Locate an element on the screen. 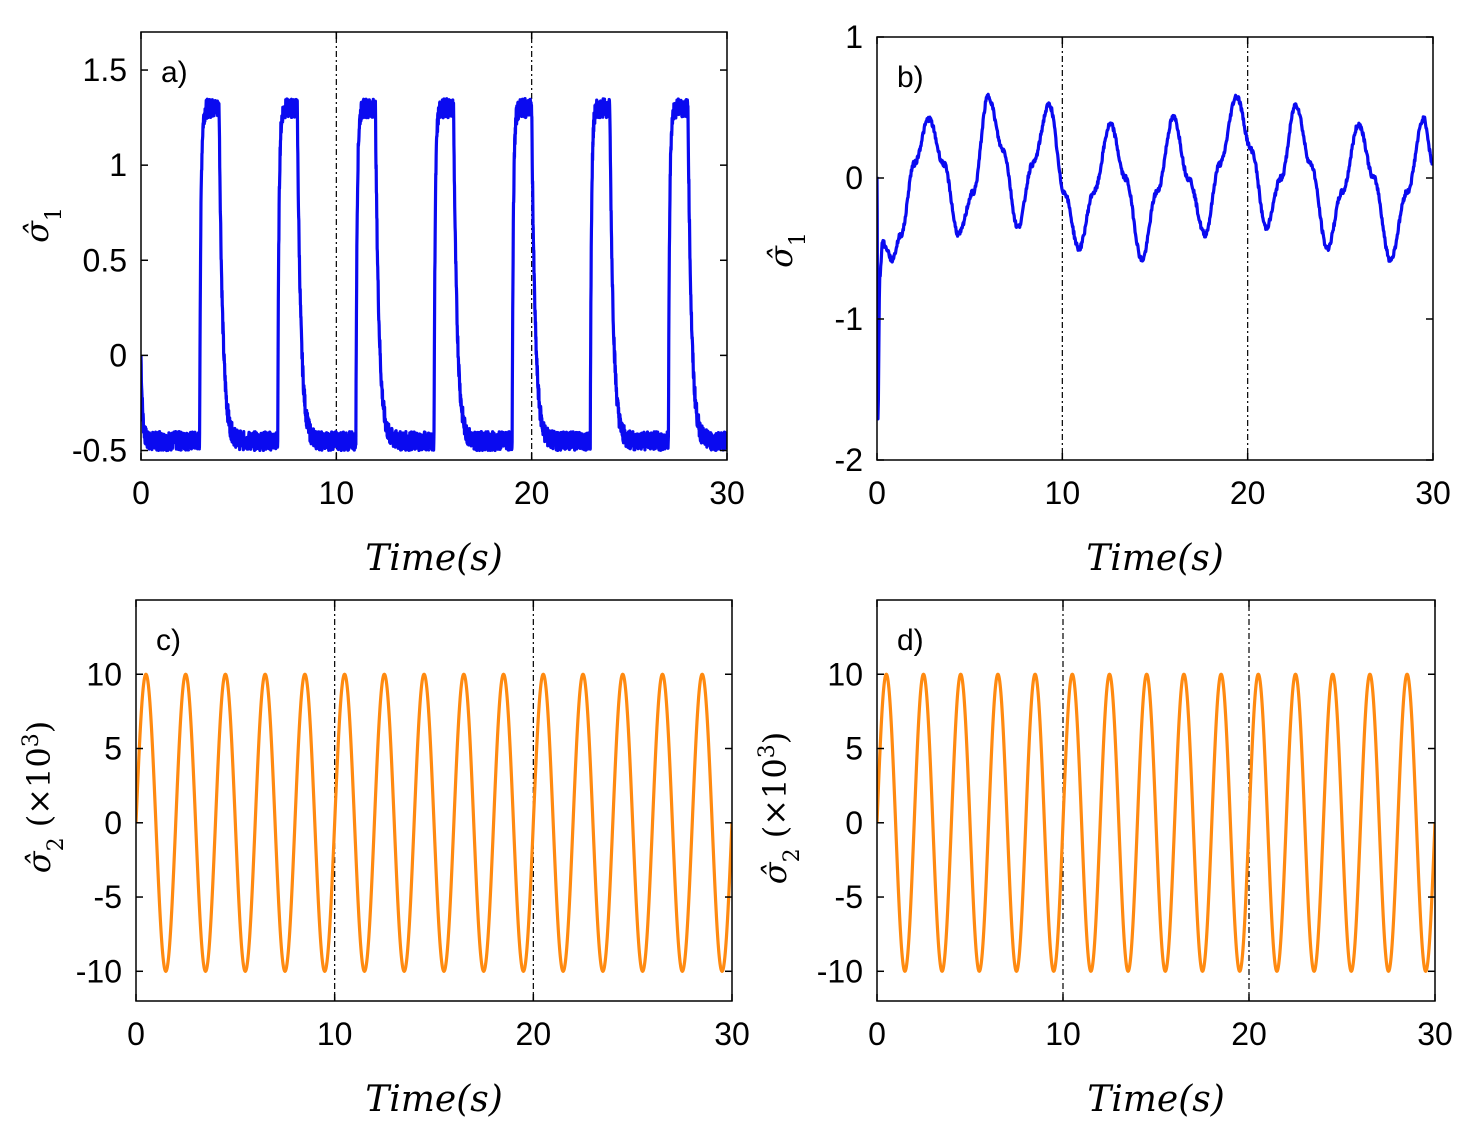 This screenshot has height=1136, width=1470. y-tick-label-b-1: -1 is located at coordinates (849, 319).